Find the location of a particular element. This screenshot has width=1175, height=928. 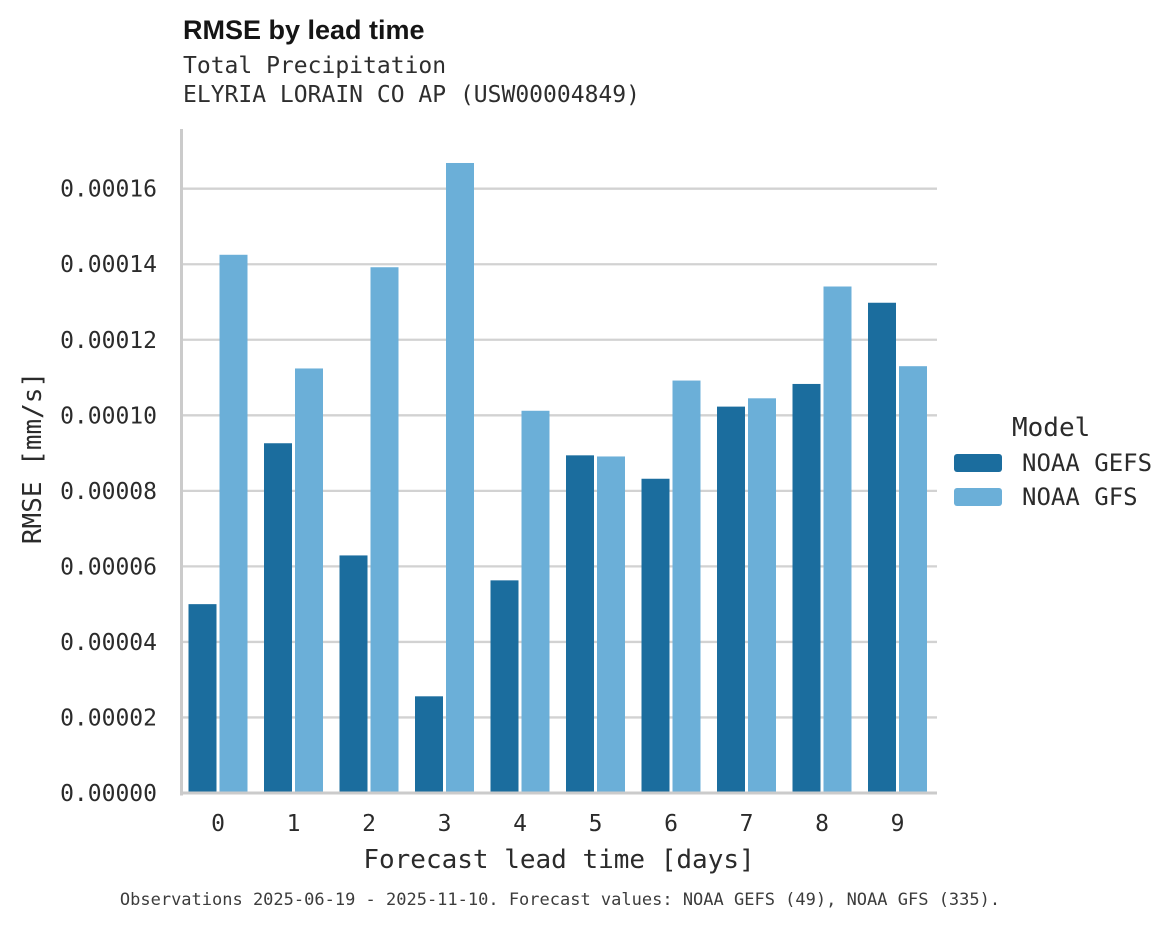

x-axis-spine is located at coordinates (558, 793).